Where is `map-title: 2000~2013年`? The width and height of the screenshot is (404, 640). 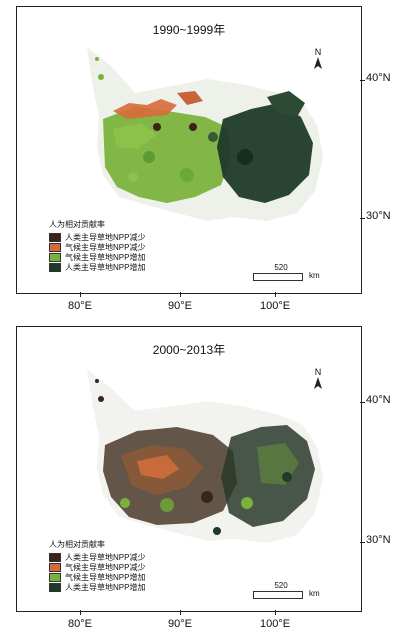 map-title: 2000~2013年 is located at coordinates (189, 350).